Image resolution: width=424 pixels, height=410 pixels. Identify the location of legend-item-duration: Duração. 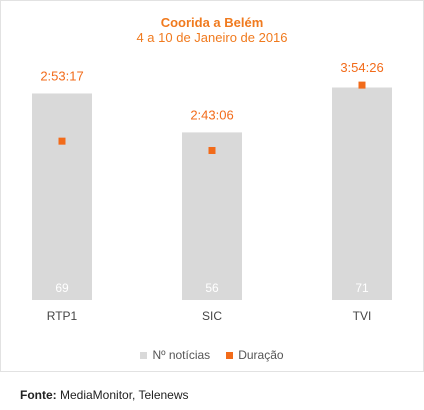
(255, 355).